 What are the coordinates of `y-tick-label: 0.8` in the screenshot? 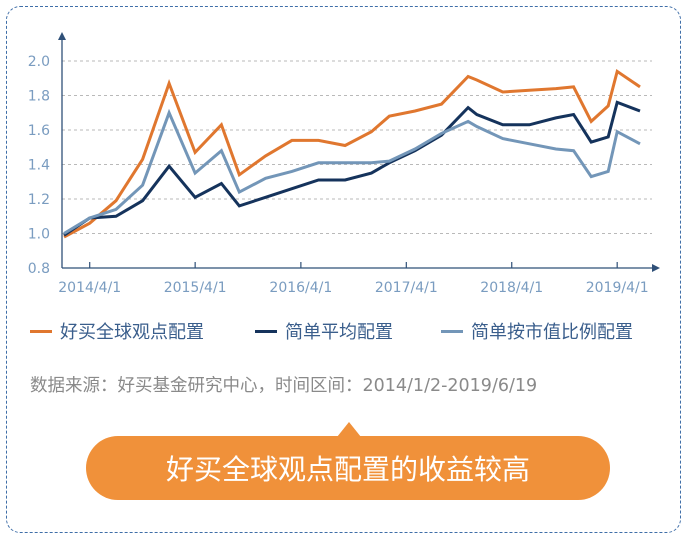 It's located at (39, 269).